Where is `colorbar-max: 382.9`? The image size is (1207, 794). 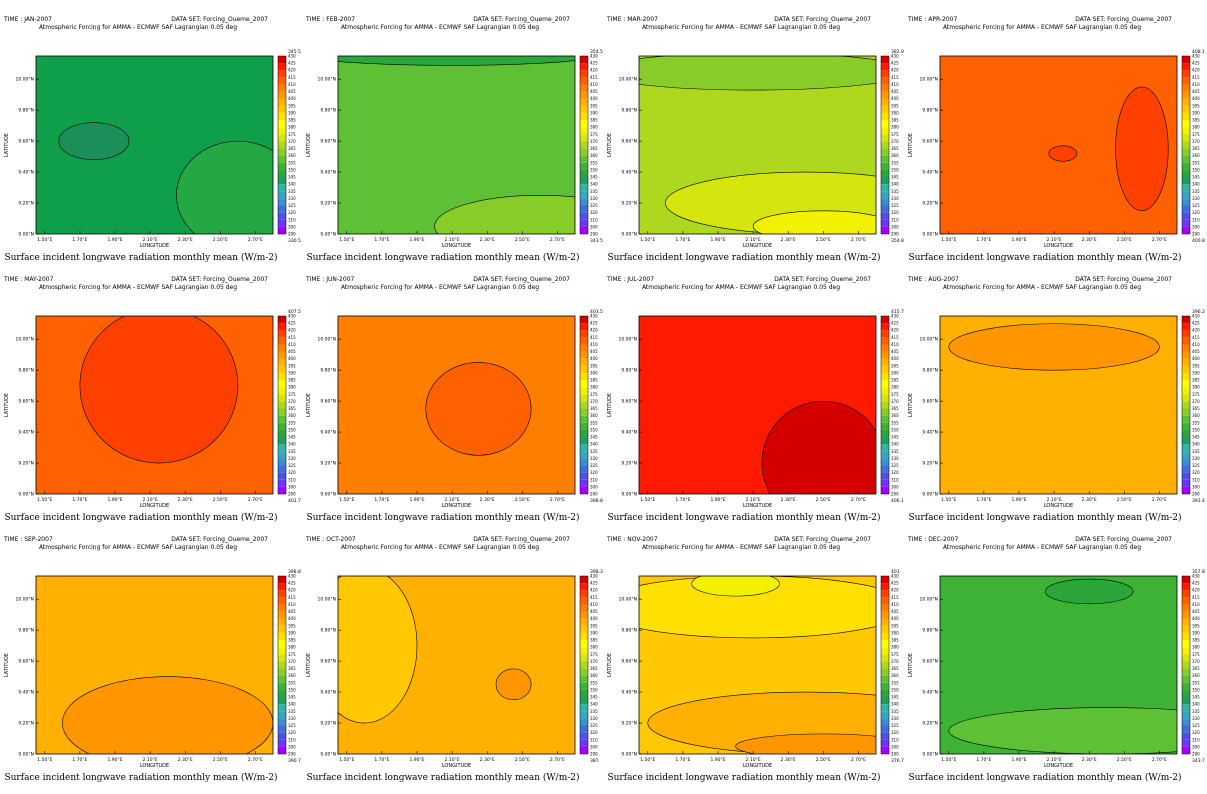 colorbar-max: 382.9 is located at coordinates (897, 52).